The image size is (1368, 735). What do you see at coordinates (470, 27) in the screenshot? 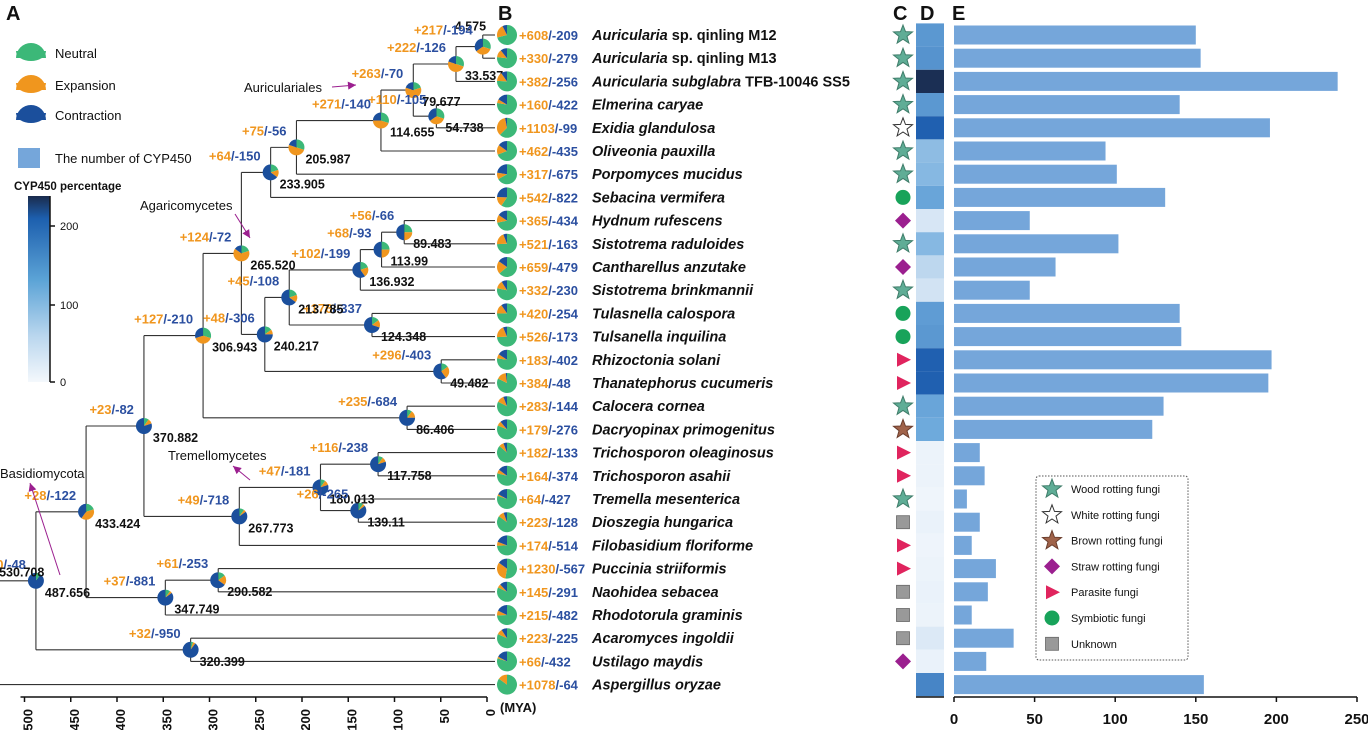
I see `node-age-n1: 4.575` at bounding box center [470, 27].